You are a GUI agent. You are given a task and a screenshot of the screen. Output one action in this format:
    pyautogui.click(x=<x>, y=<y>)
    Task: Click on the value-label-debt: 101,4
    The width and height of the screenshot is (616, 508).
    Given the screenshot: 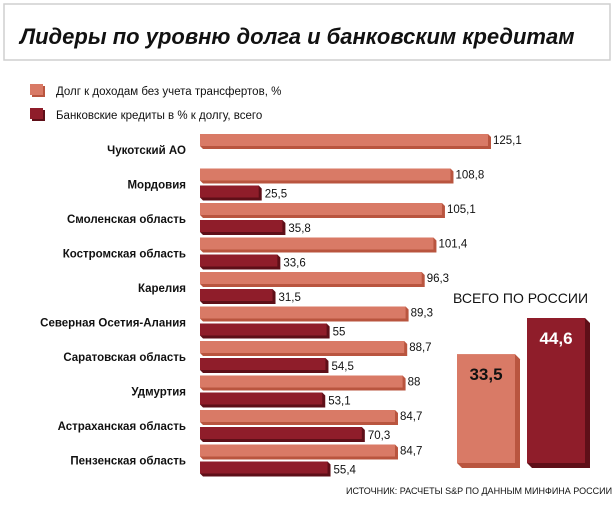 What is the action you would take?
    pyautogui.click(x=452, y=245)
    